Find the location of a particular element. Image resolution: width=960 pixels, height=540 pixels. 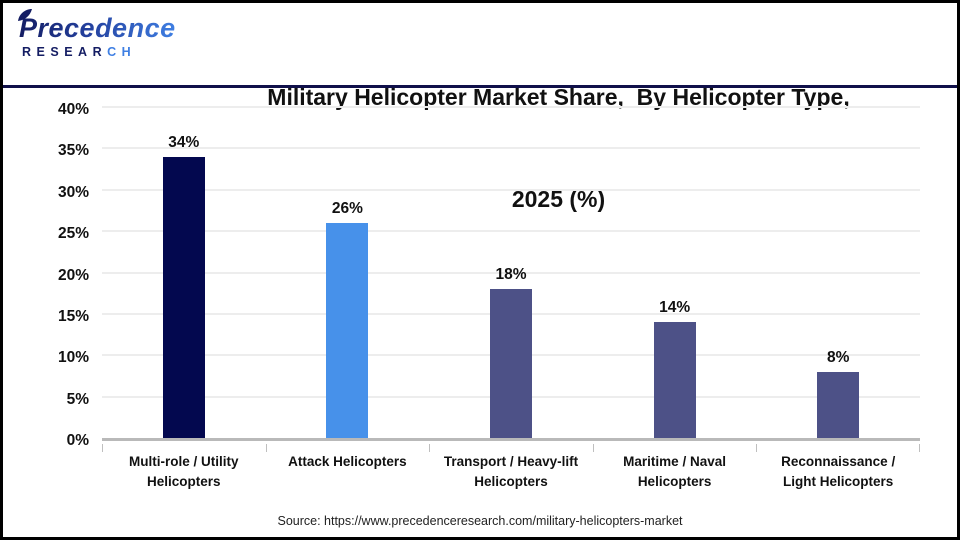

y-axis-label: 30% is located at coordinates (73, 192).